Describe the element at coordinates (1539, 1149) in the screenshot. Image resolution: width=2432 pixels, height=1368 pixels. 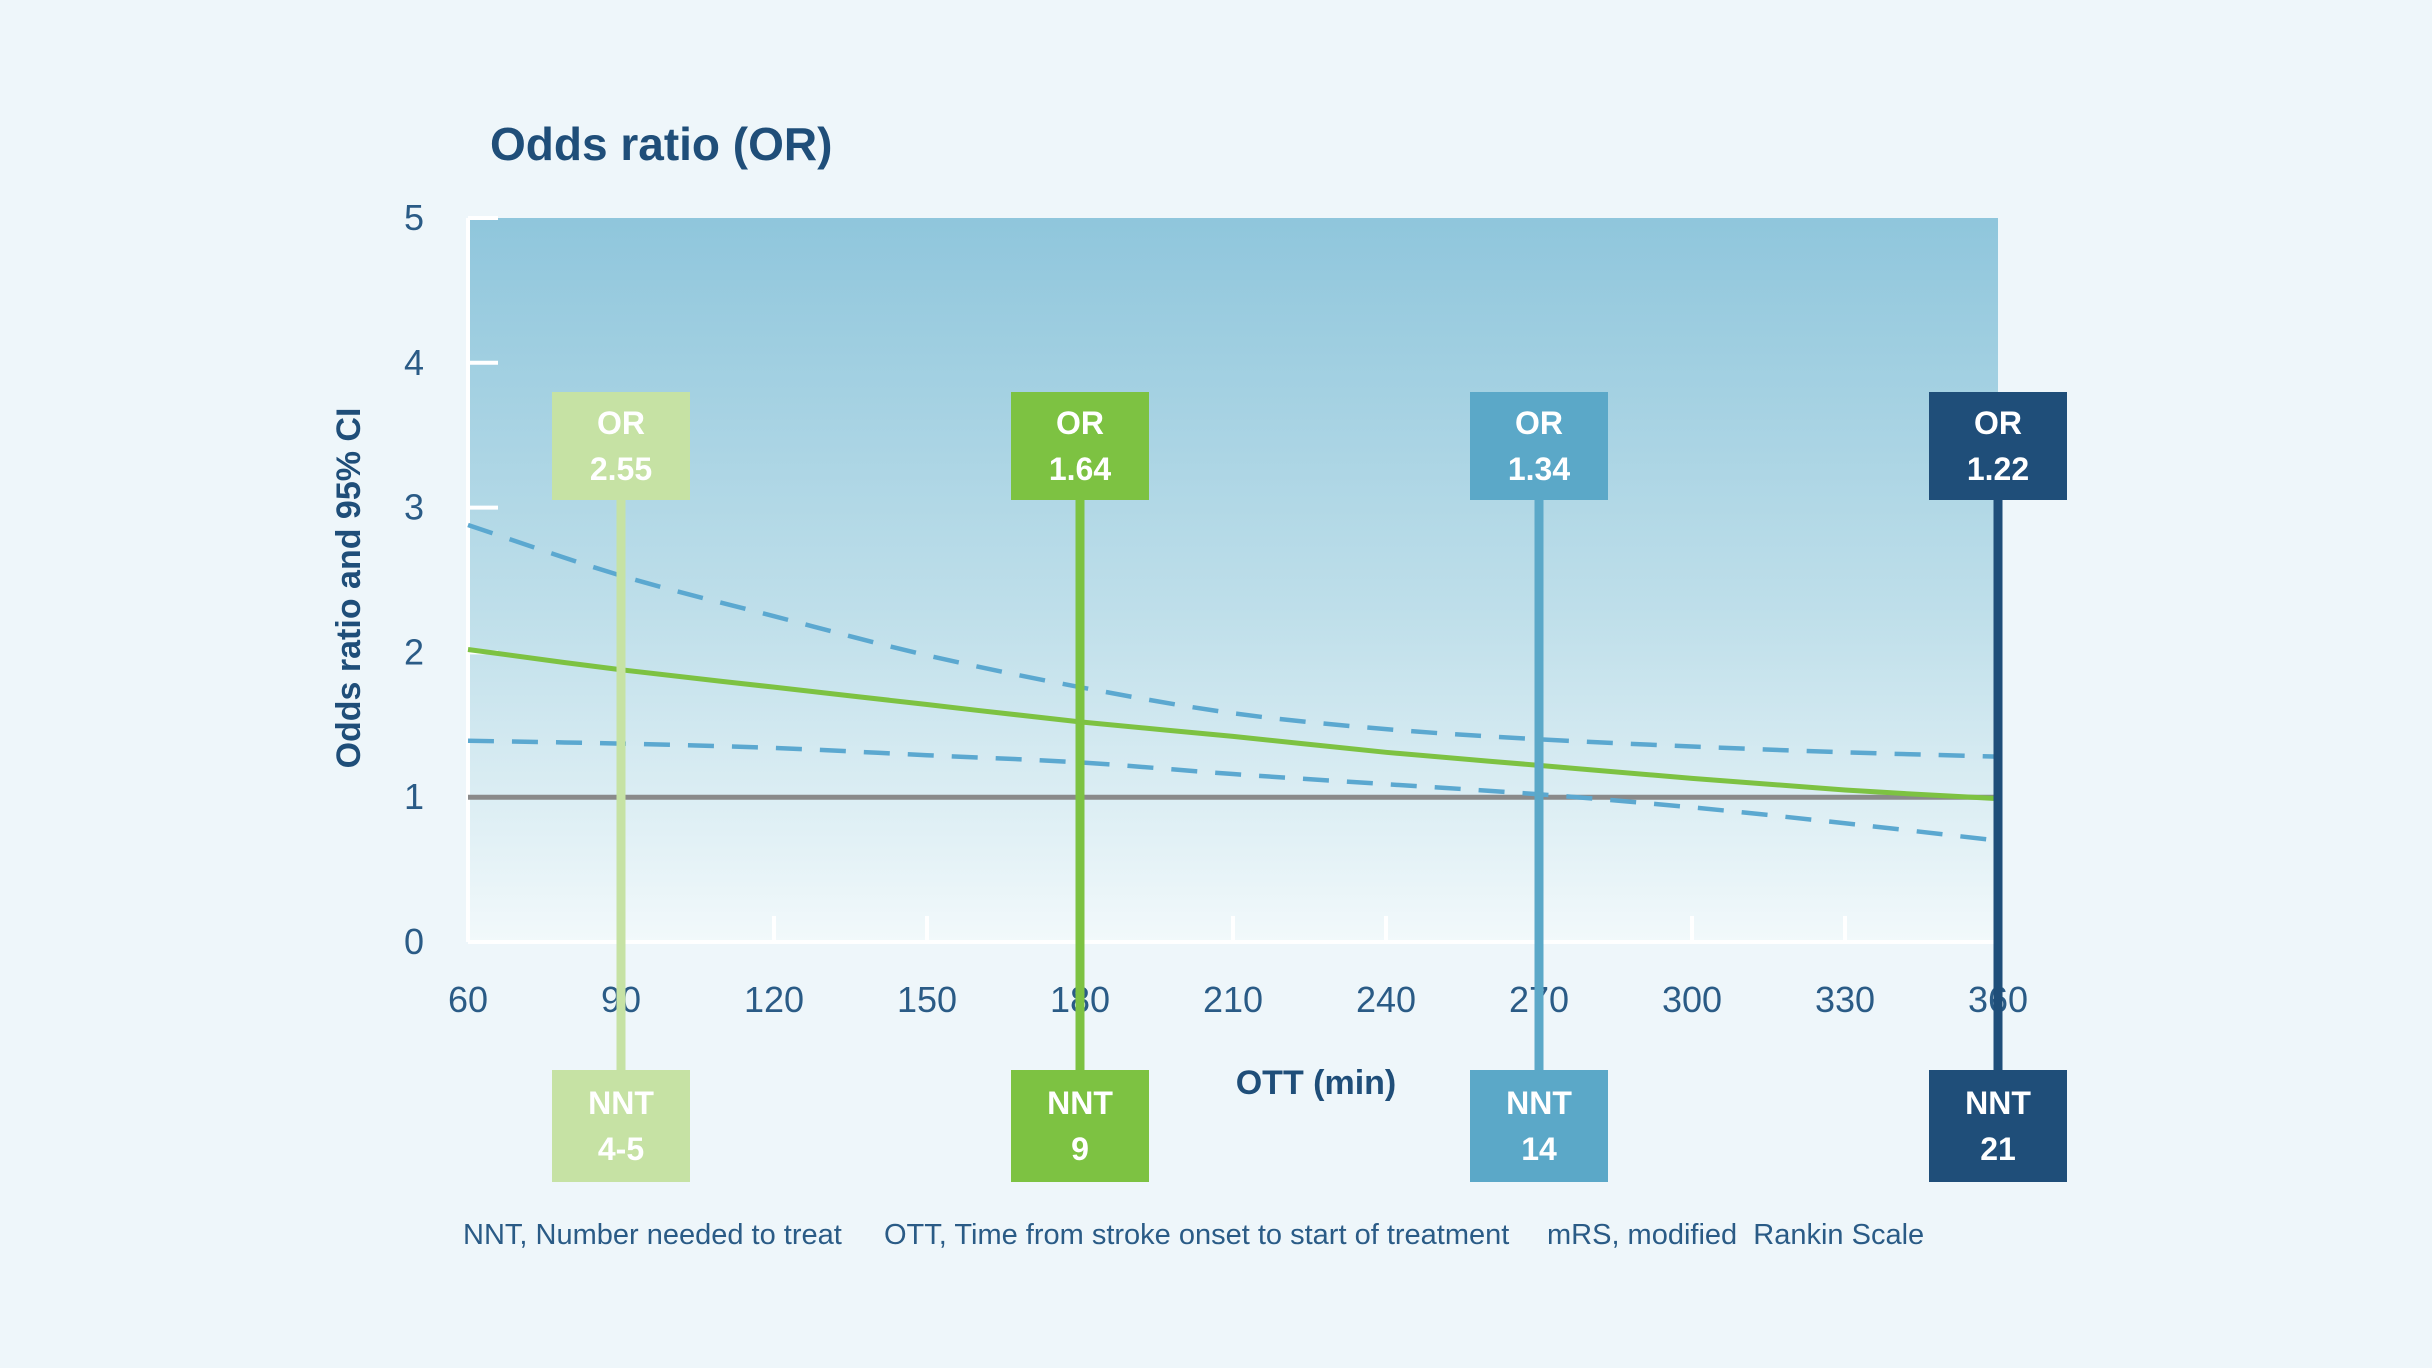
I see `nnt-box-value: 14` at that location.